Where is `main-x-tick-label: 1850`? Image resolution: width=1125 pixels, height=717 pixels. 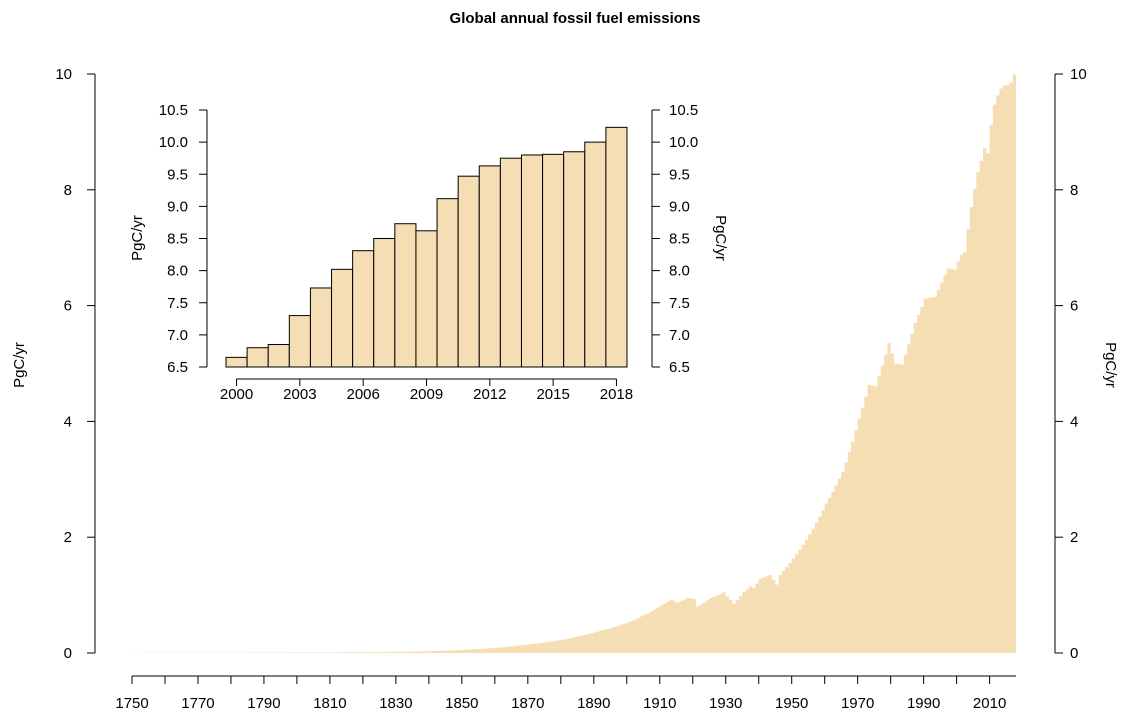
main-x-tick-label: 1850 is located at coordinates (461, 703).